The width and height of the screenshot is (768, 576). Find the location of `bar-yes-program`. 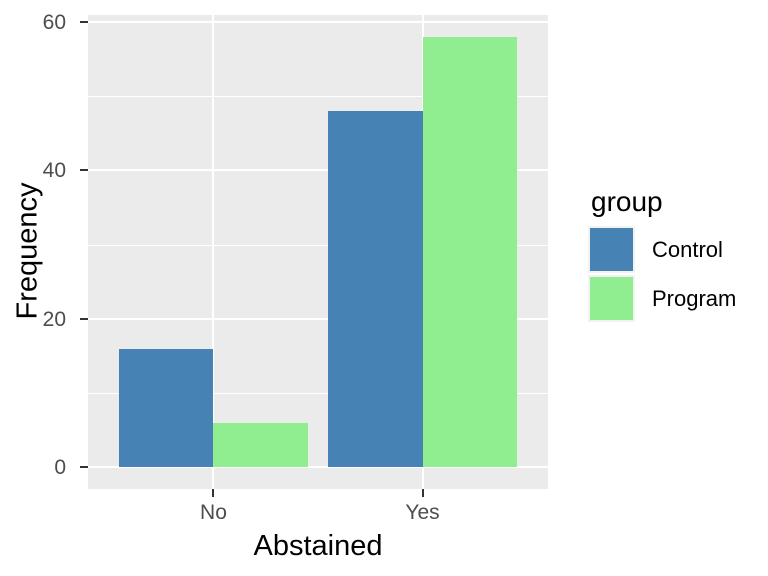

bar-yes-program is located at coordinates (469, 252).